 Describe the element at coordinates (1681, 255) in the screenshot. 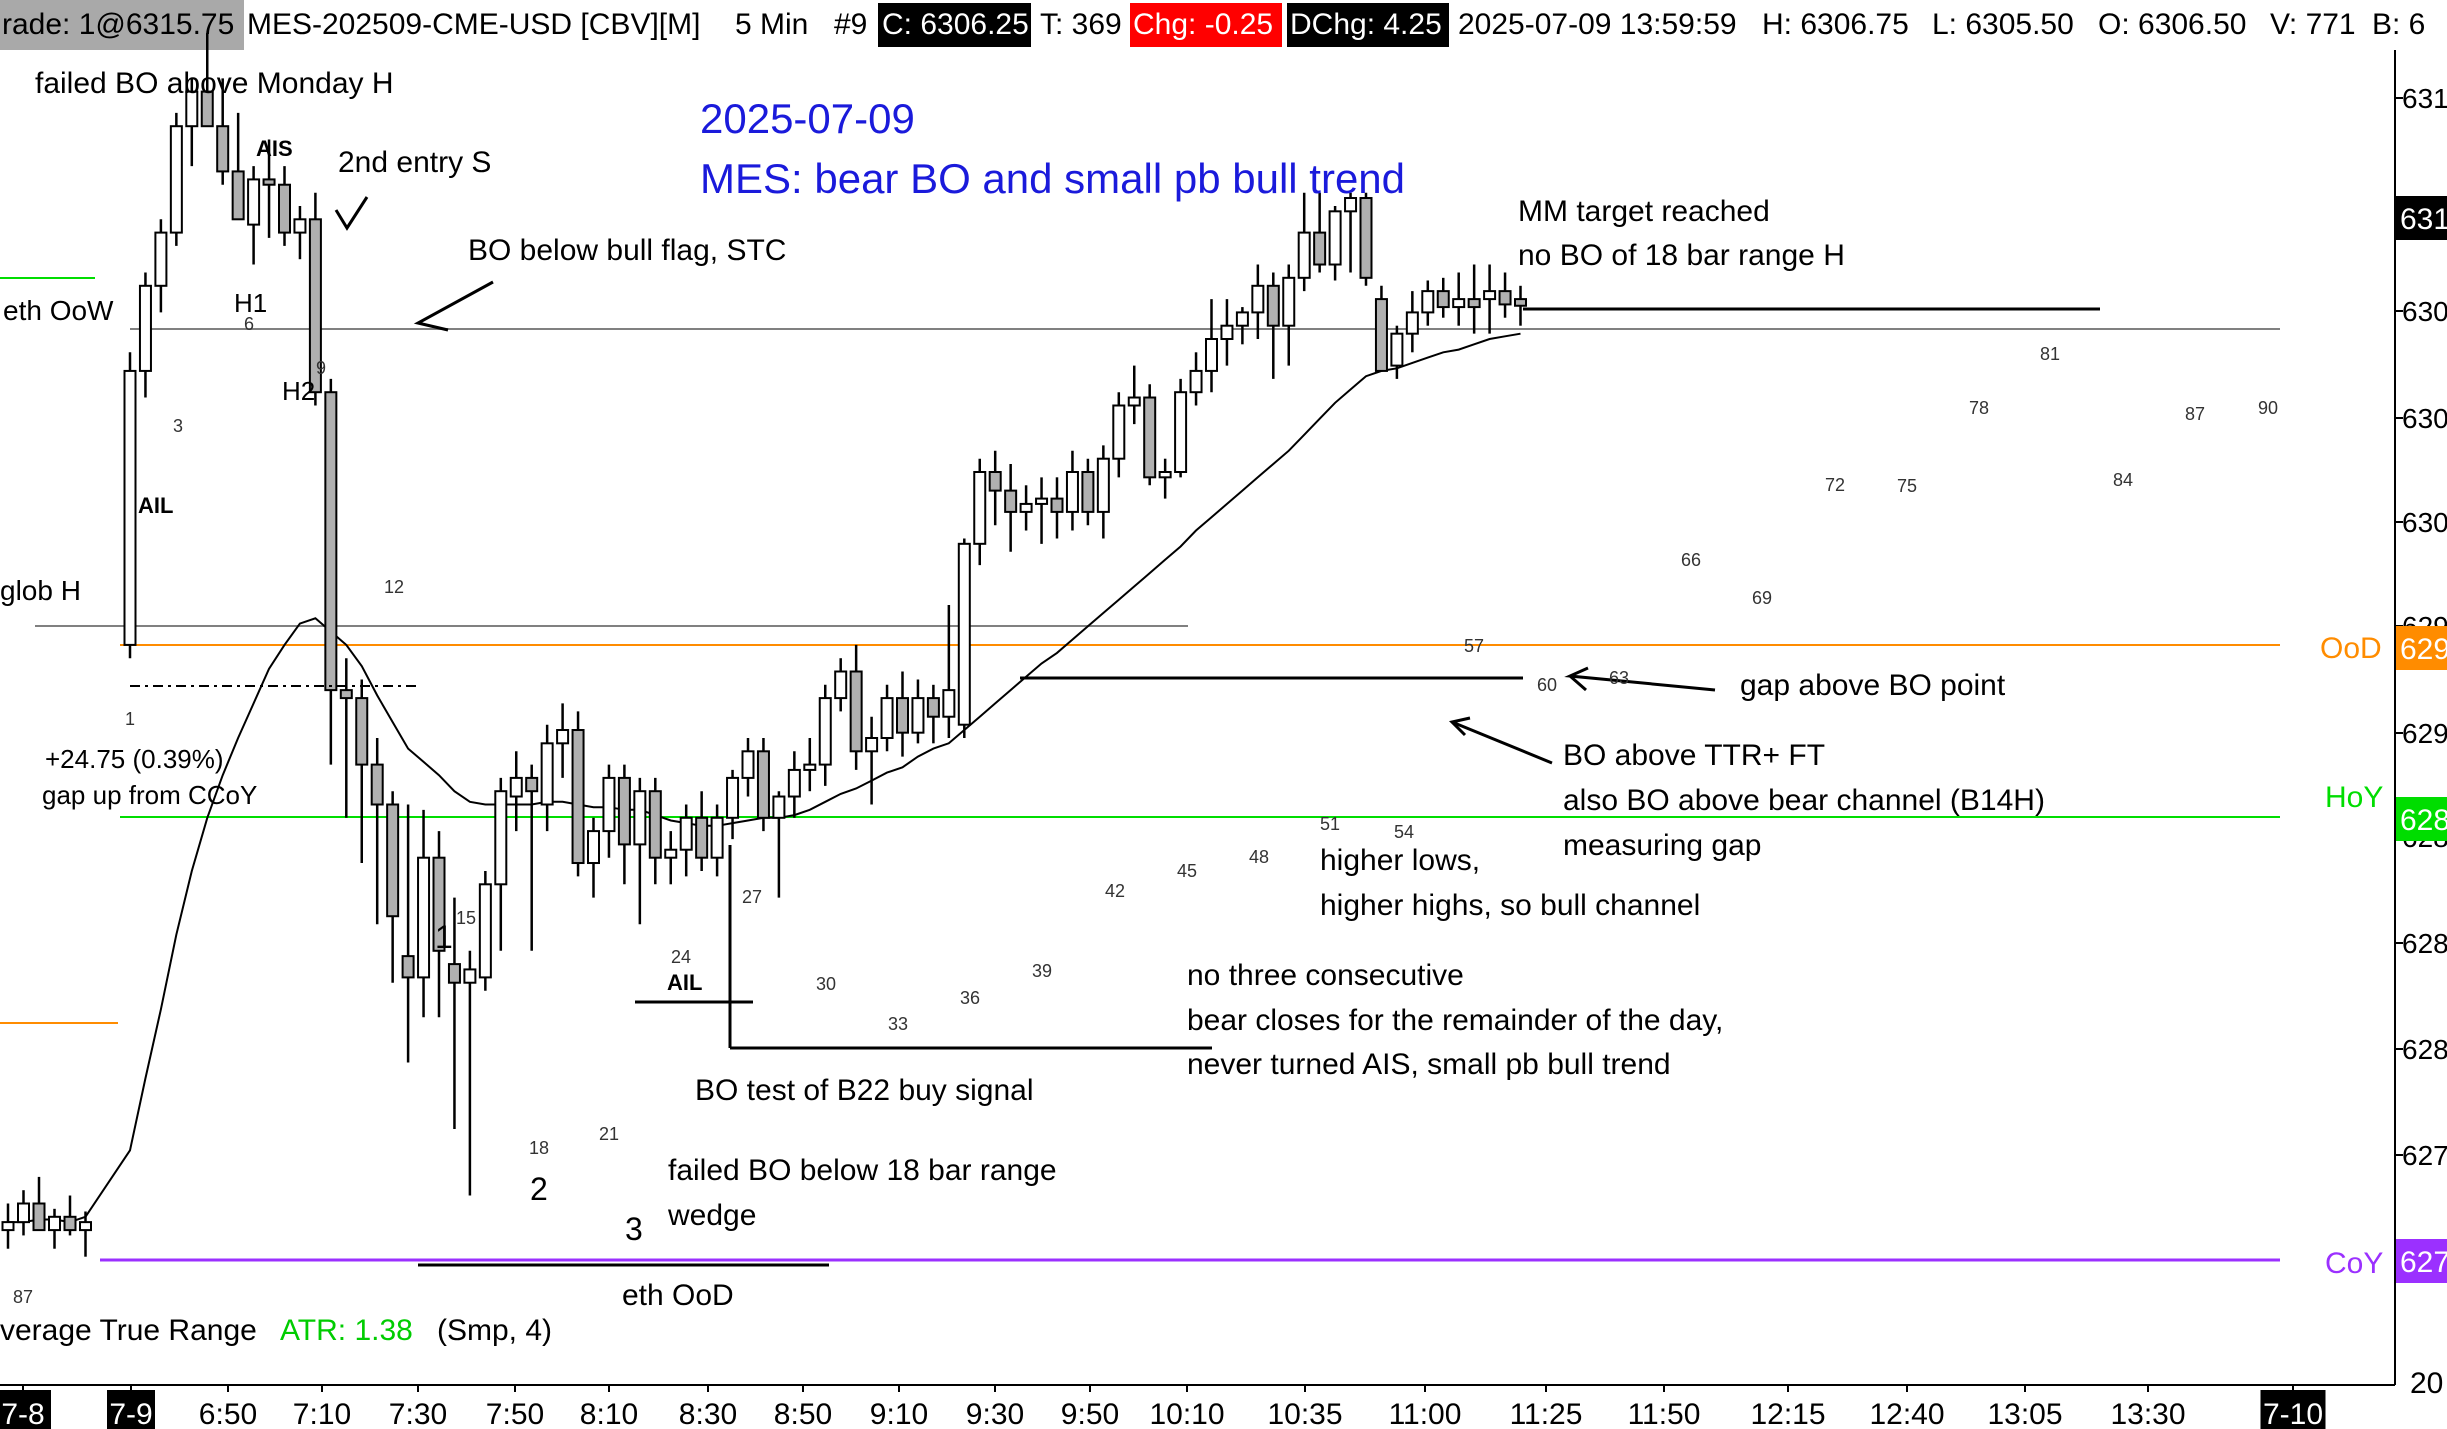

I see `annotation-no-bo-18-bar: no BO of 18 bar range H` at that location.